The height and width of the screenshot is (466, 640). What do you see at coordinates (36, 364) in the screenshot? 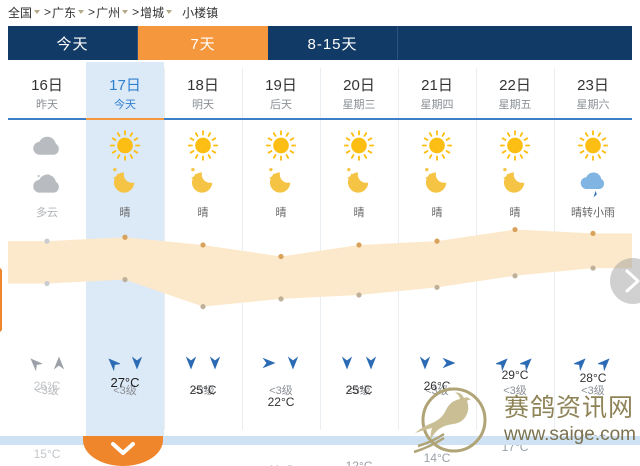
I see `wind-arrow-nw-icon` at bounding box center [36, 364].